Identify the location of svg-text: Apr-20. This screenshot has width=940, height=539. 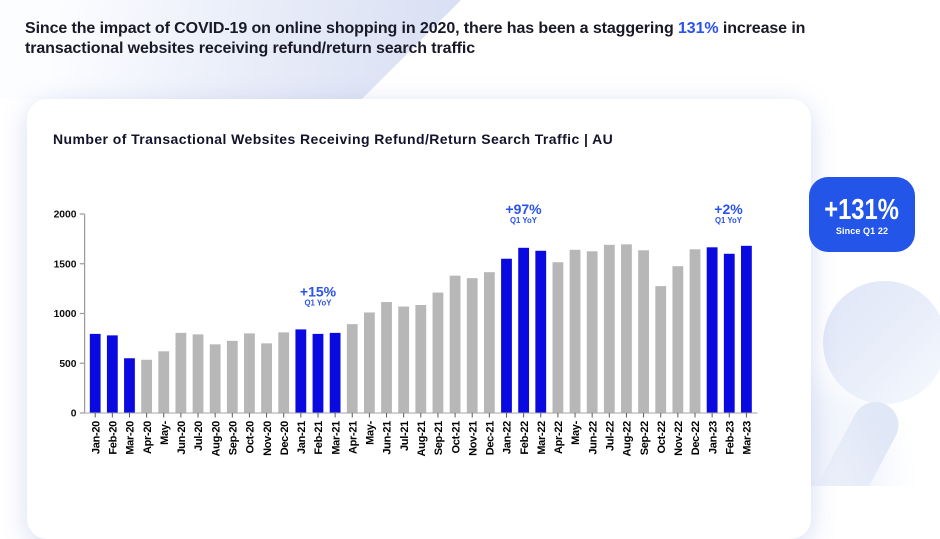
(148, 437).